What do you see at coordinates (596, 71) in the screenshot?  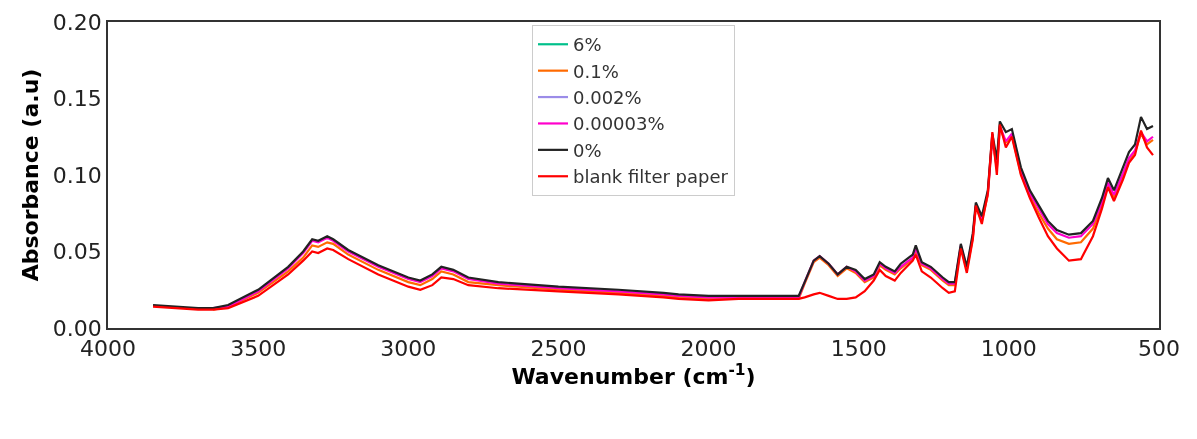 I see `legend-label: 0.1%` at bounding box center [596, 71].